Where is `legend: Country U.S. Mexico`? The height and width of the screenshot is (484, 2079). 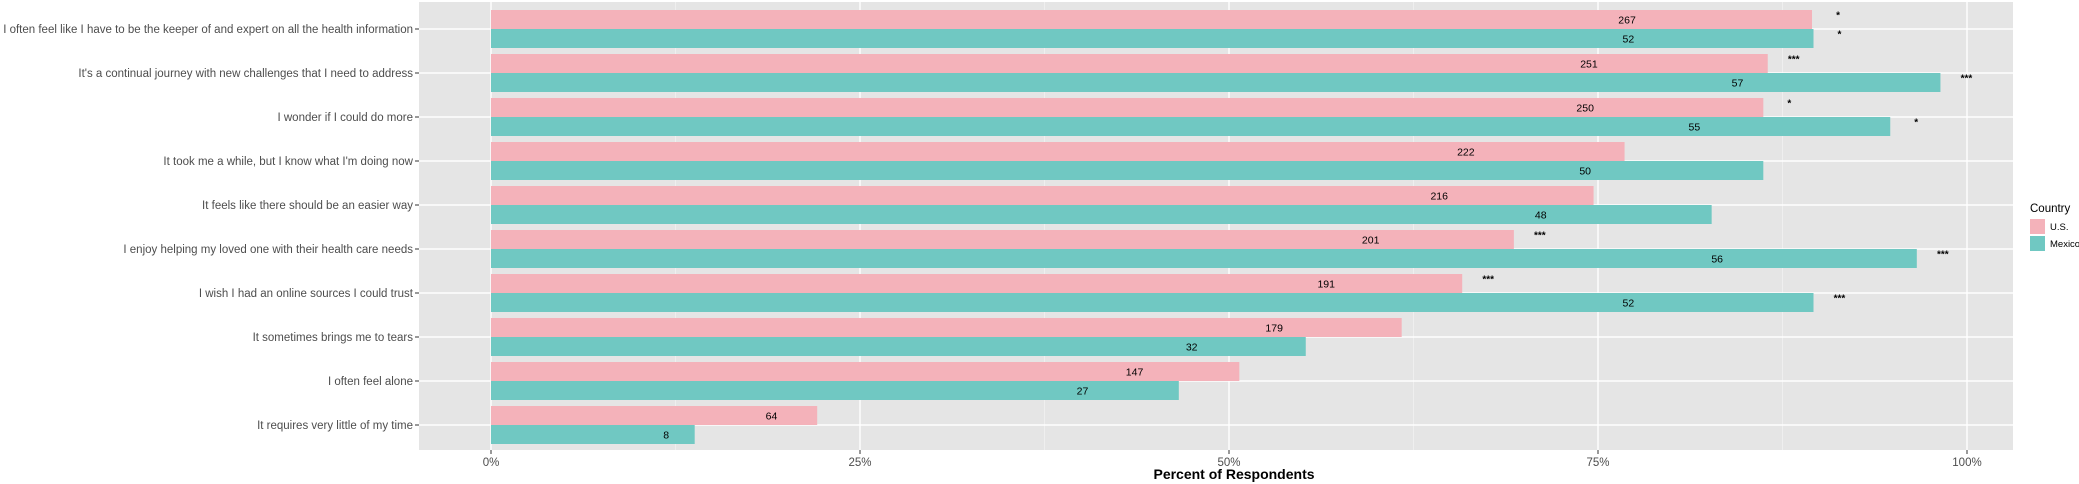
legend: Country U.S. Mexico is located at coordinates (2054, 227).